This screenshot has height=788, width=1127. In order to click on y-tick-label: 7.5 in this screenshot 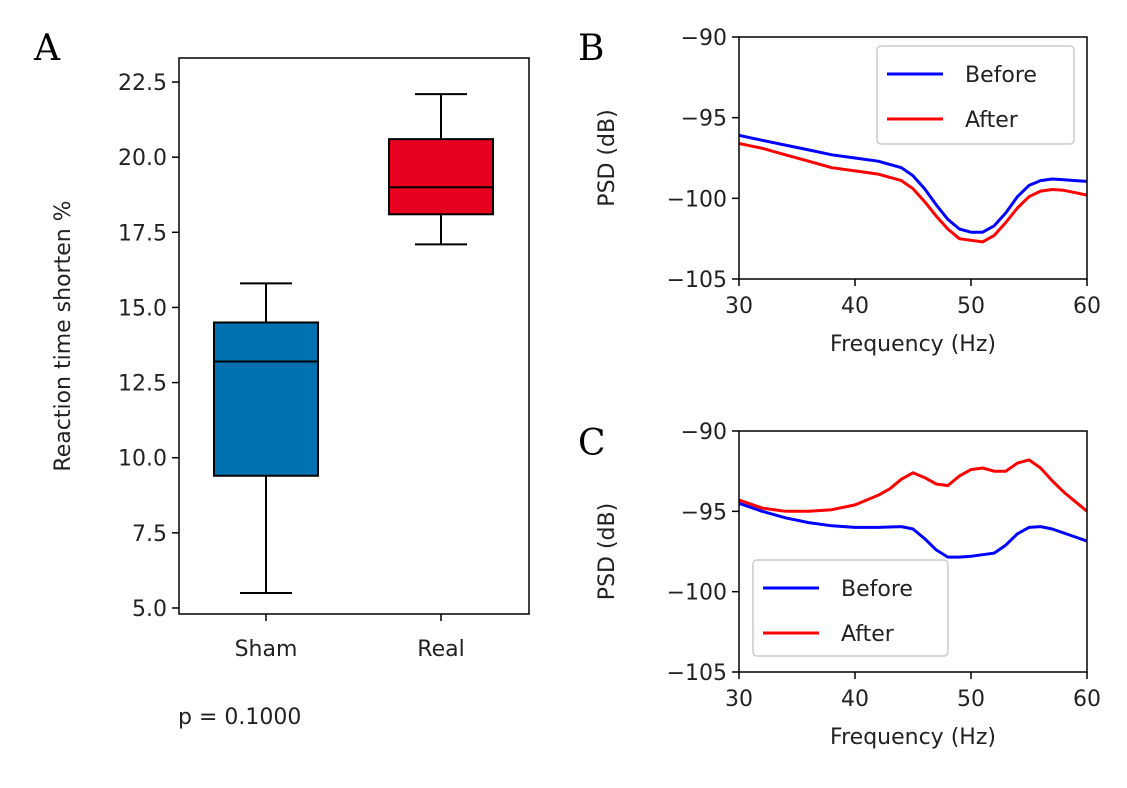, I will do `click(149, 534)`.